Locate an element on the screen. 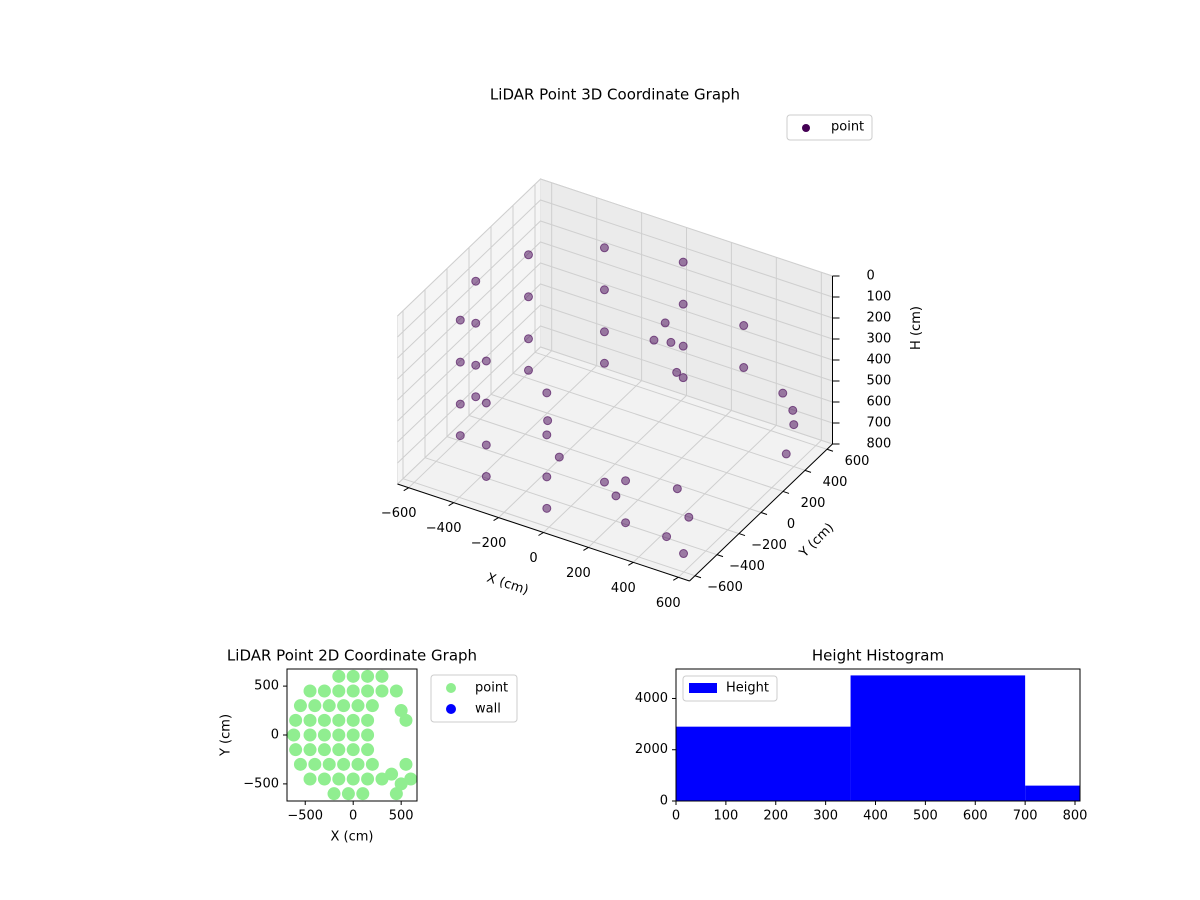 This screenshot has width=1200, height=900. y-tick-label: −600 is located at coordinates (725, 587).